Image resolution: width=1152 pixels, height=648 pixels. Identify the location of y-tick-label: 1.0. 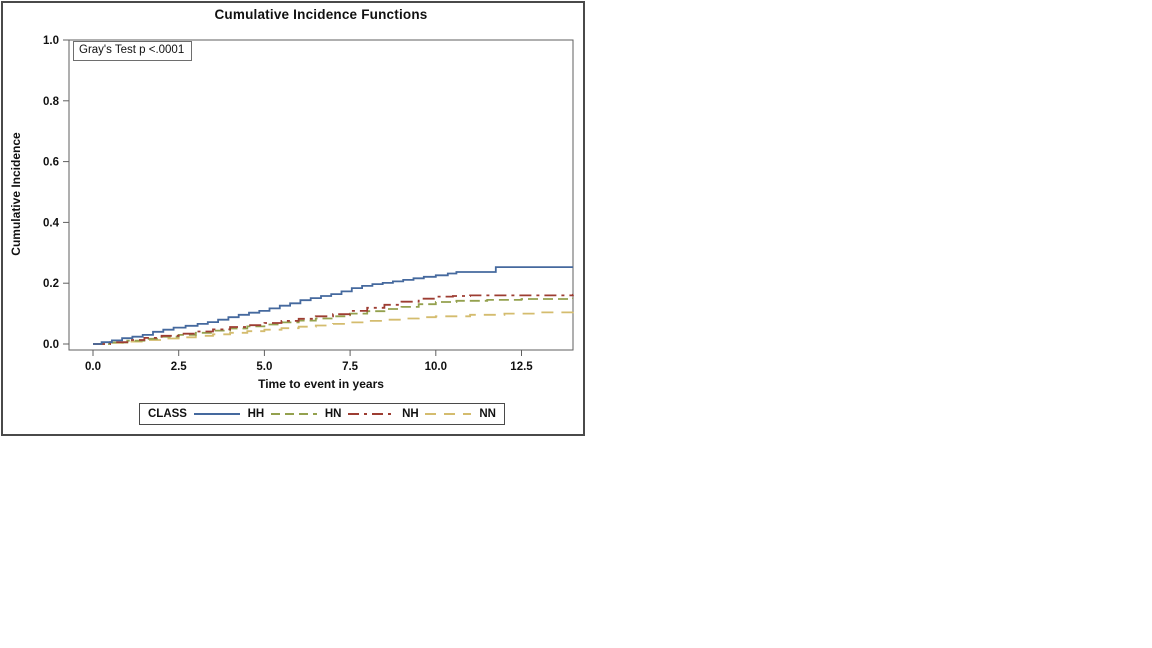
(51, 41).